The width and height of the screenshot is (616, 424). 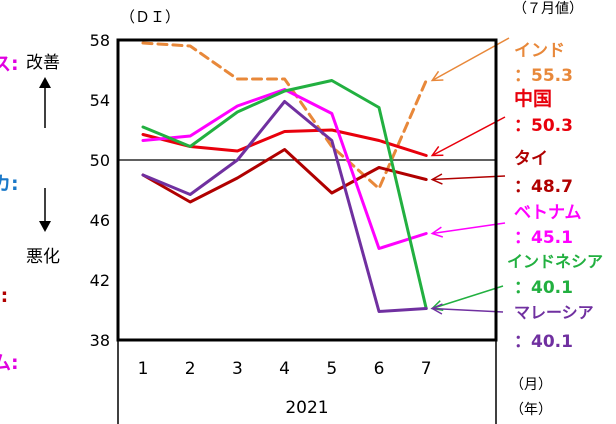 I want to click on x-tick-label: 5, so click(x=331, y=369).